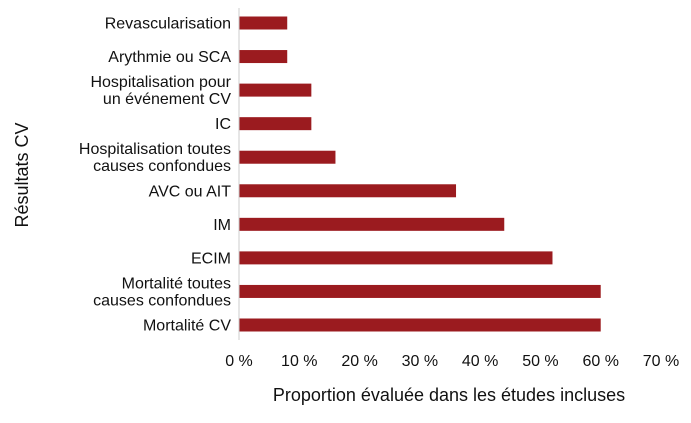 The height and width of the screenshot is (423, 691). Describe the element at coordinates (155, 158) in the screenshot. I see `category-label: Hospitalisation toutes causes confondues` at that location.